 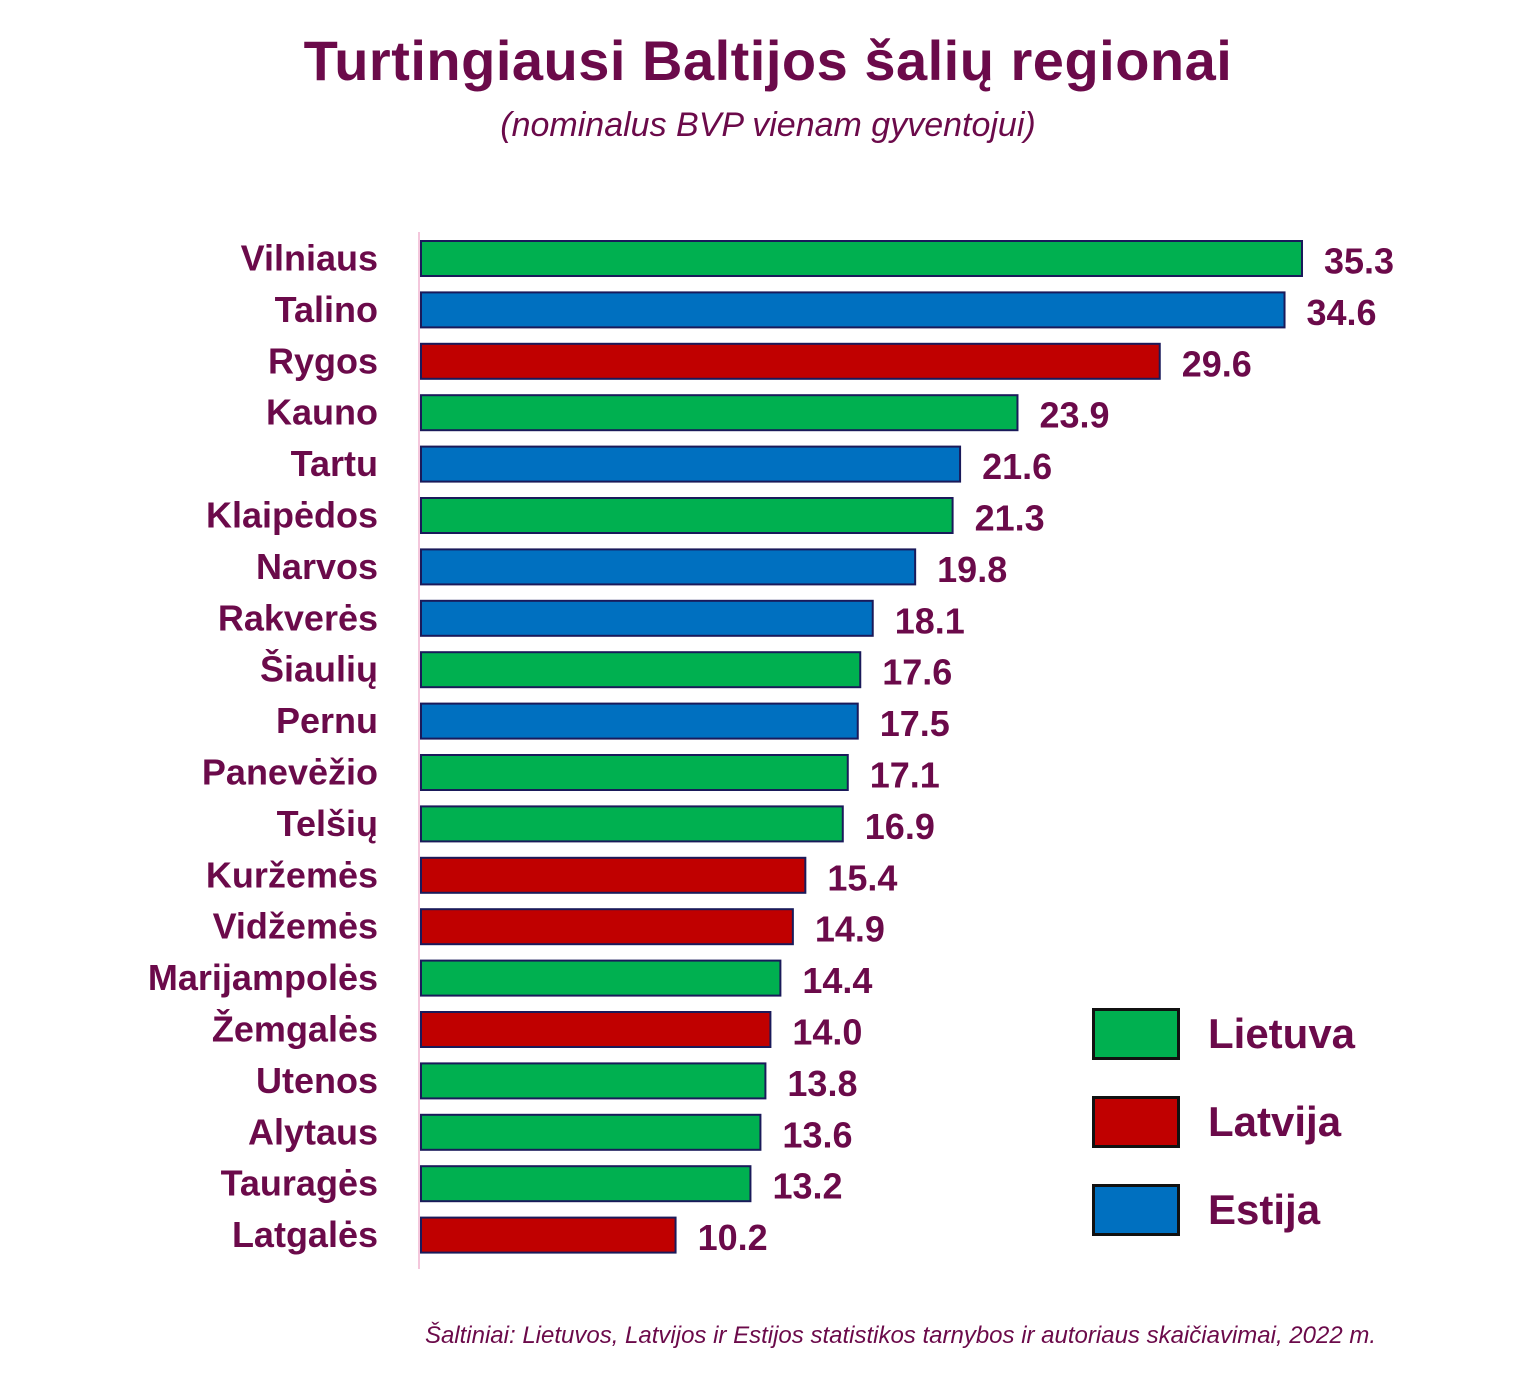 I want to click on legend-label-latvija: Latvija, so click(x=1275, y=1121).